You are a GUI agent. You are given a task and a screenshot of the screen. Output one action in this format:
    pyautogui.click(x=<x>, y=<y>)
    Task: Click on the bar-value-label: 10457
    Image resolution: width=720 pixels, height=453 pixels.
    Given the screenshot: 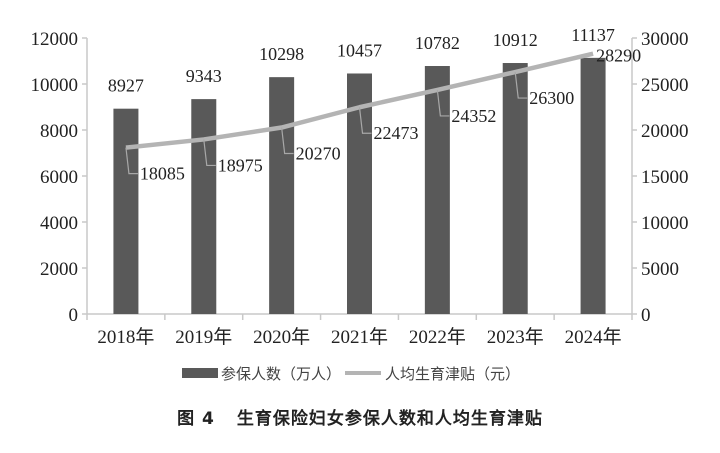 What is the action you would take?
    pyautogui.click(x=359, y=50)
    